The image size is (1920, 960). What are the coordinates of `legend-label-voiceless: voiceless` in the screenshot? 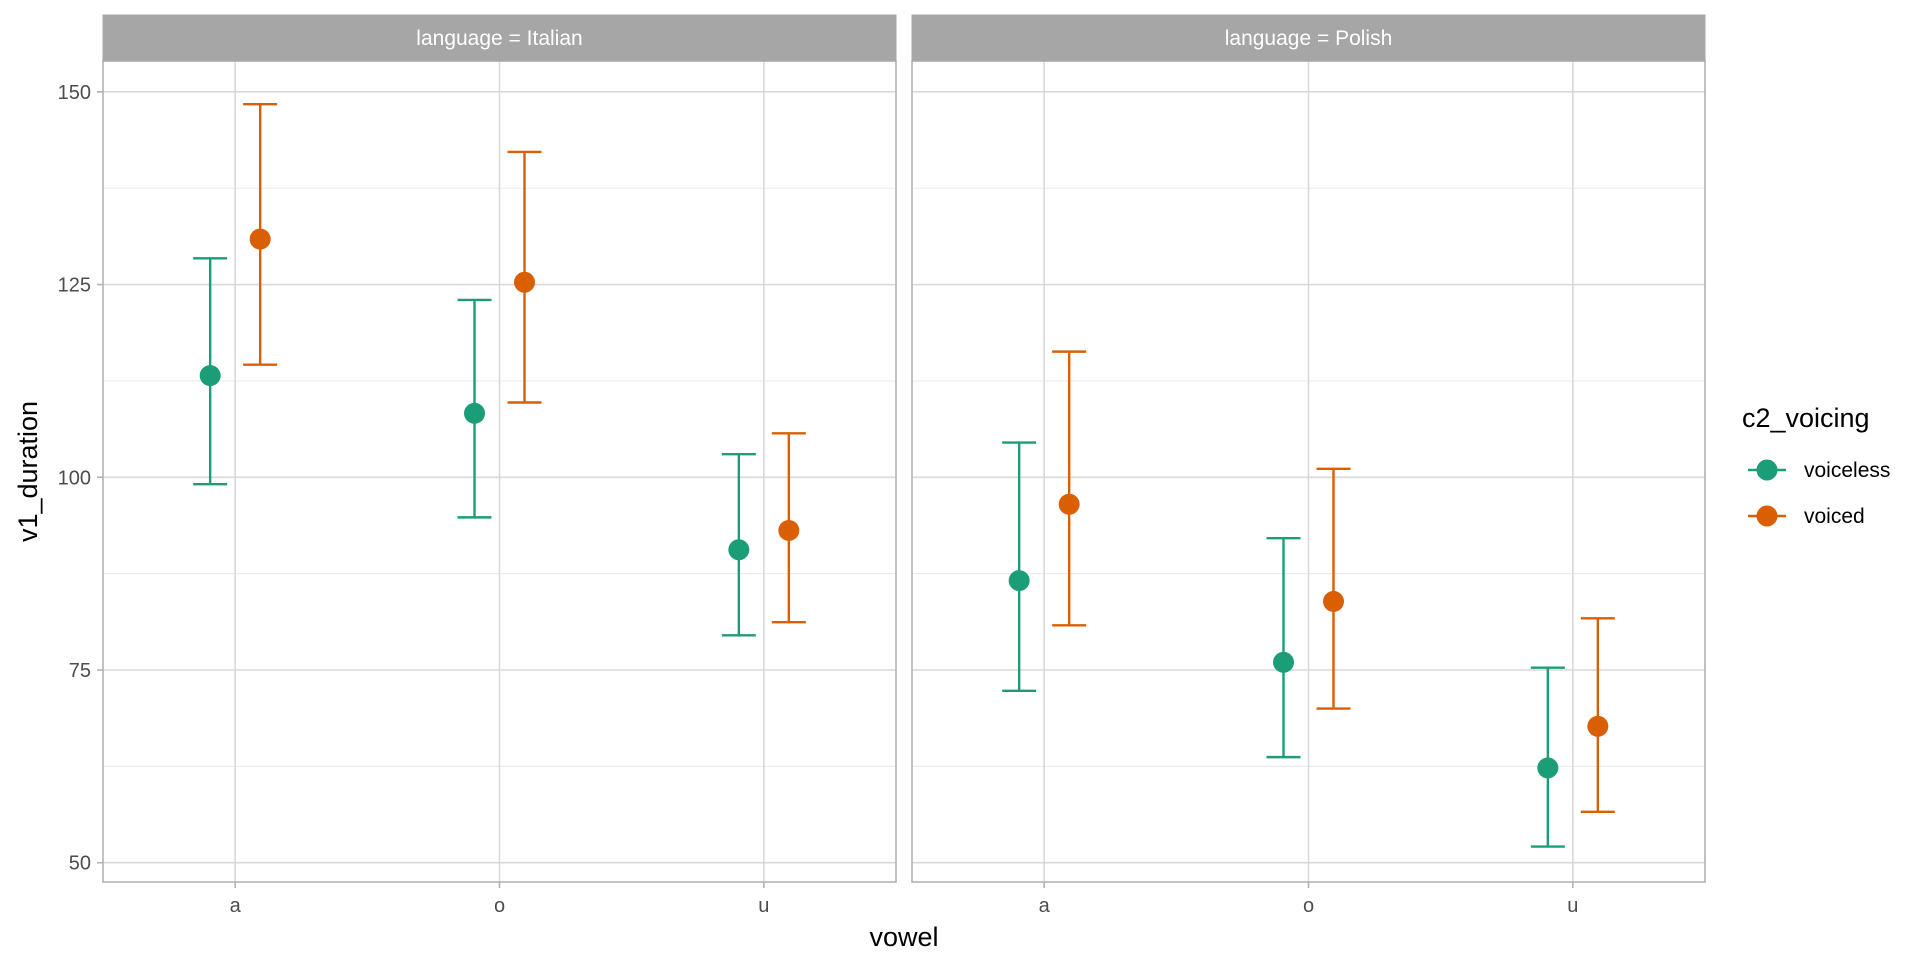 It's located at (1847, 470).